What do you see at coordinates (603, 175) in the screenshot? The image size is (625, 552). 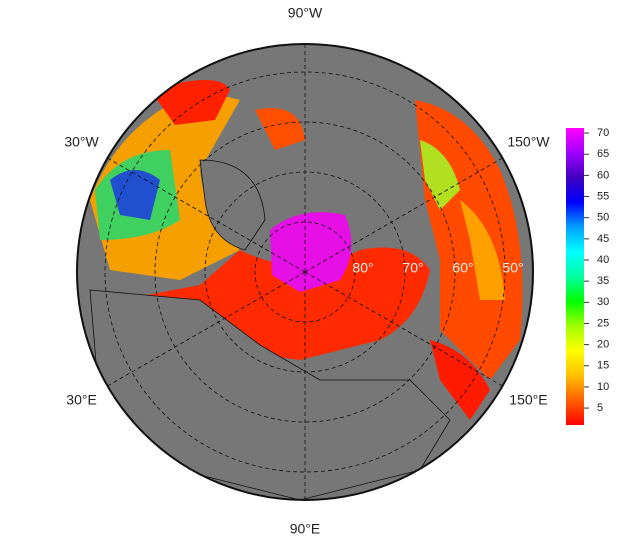 I see `colorbar-tick-label: 60` at bounding box center [603, 175].